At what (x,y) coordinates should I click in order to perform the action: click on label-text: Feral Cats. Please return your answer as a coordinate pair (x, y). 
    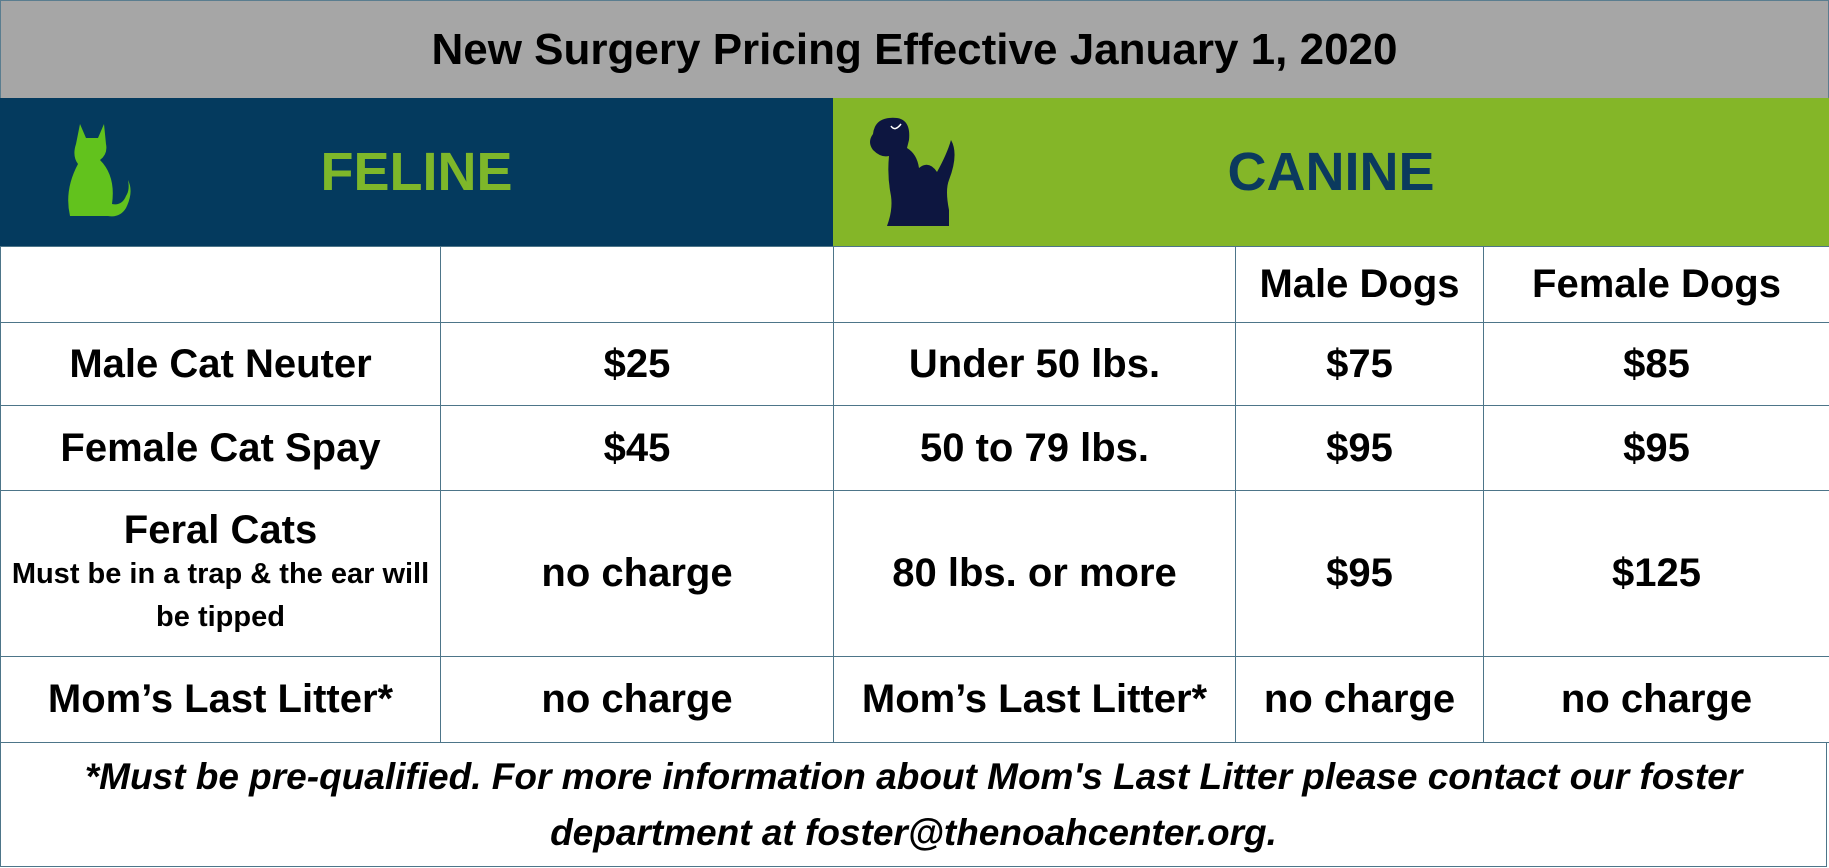
    Looking at the image, I should click on (220, 529).